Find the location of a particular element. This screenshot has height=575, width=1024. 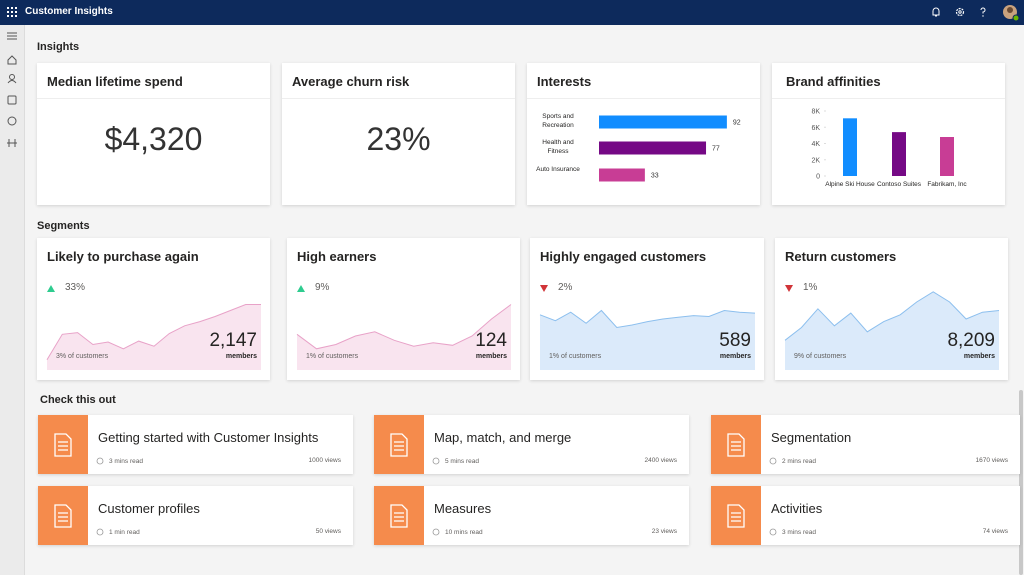

change-value: 1% is located at coordinates (810, 287).